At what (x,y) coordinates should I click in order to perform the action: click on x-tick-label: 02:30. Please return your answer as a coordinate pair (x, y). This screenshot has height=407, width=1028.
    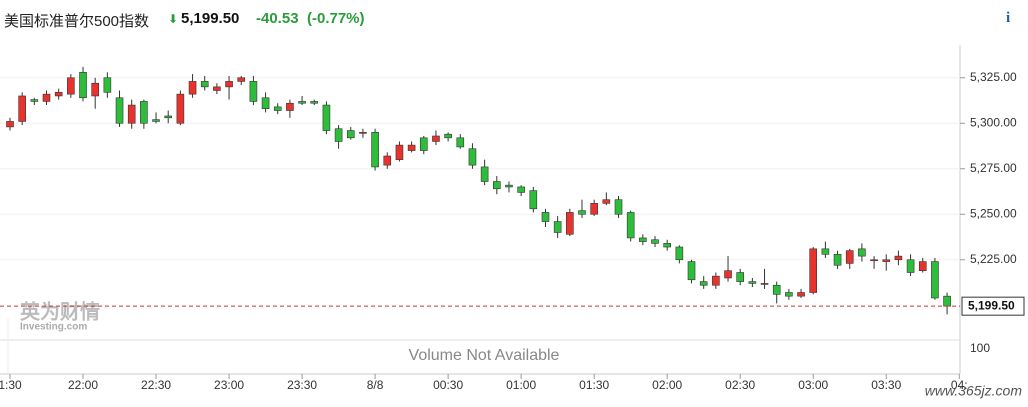
    Looking at the image, I should click on (740, 385).